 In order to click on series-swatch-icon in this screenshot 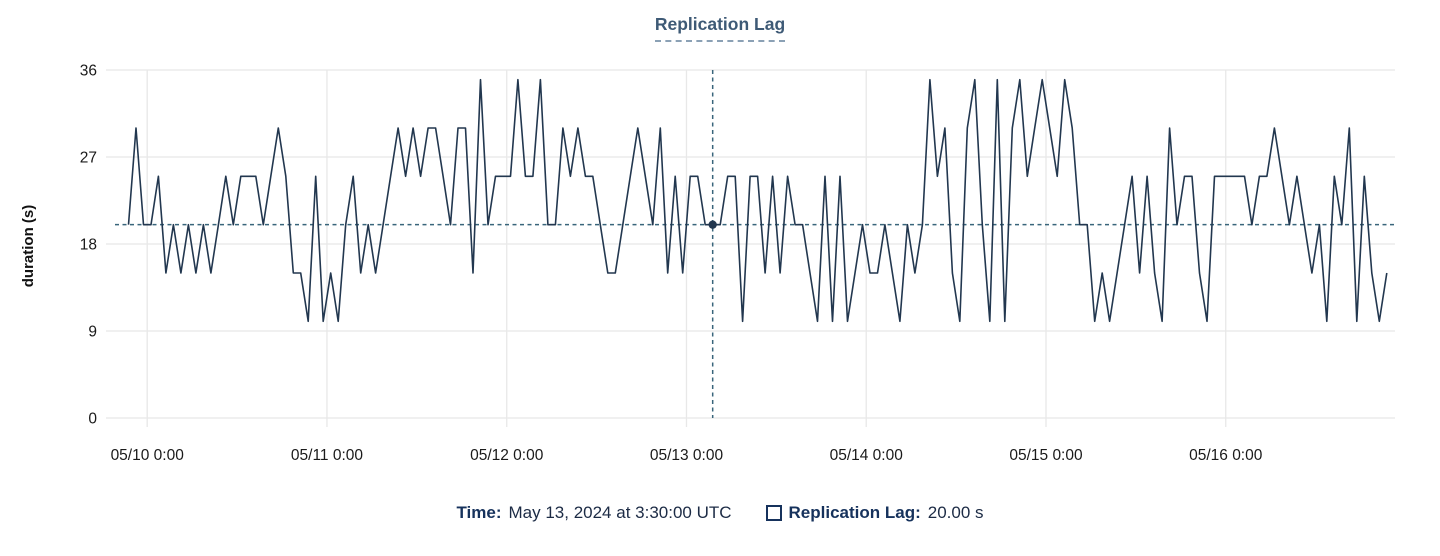, I will do `click(773, 513)`.